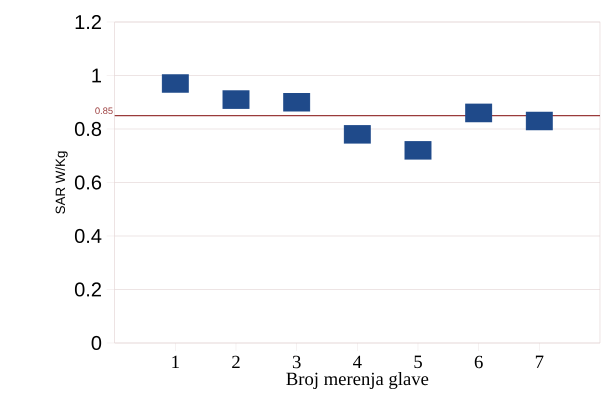 The width and height of the screenshot is (610, 417). Describe the element at coordinates (357, 381) in the screenshot. I see `x-axis-title: Broj merenja glave` at that location.